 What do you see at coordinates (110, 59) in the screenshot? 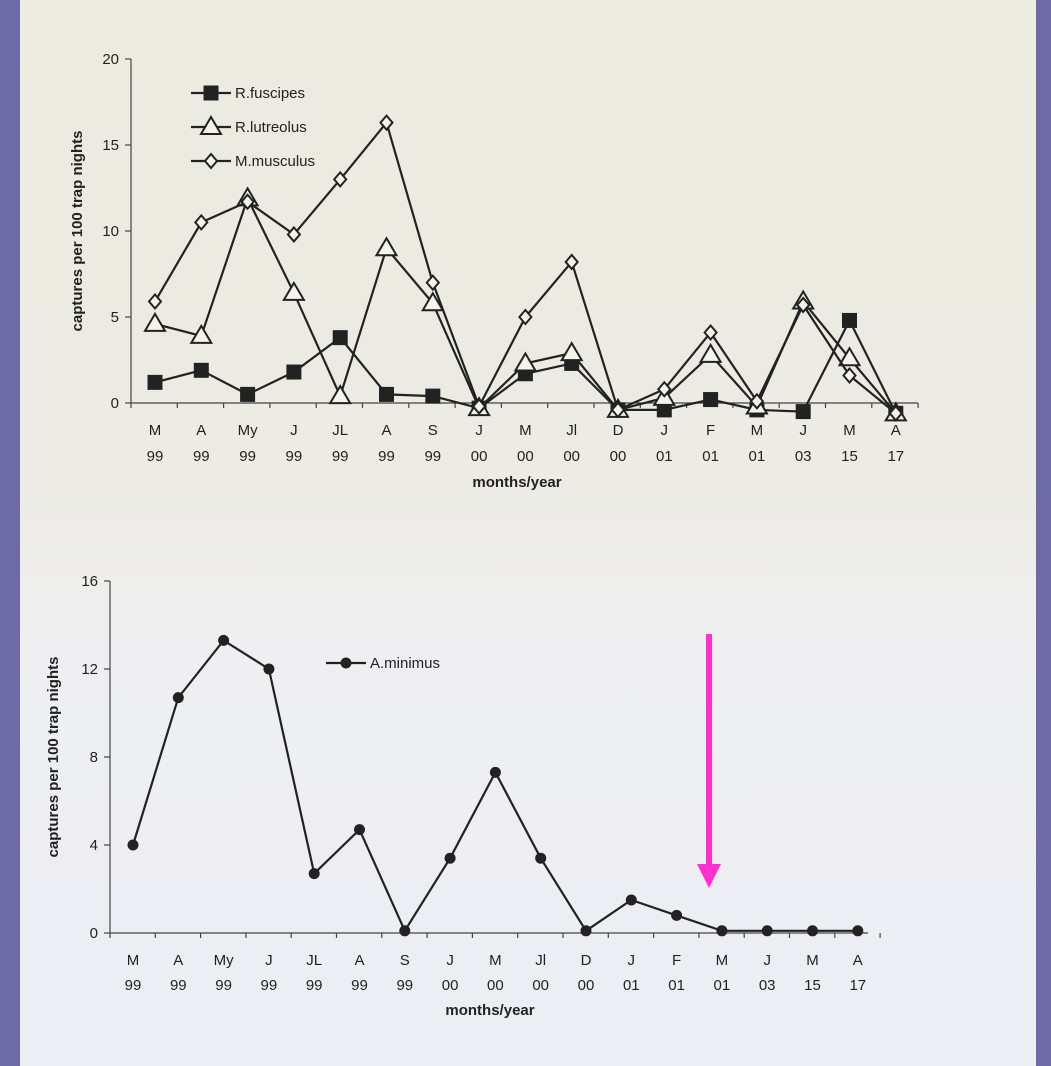
I see `y-tick-label: 20` at bounding box center [110, 59].